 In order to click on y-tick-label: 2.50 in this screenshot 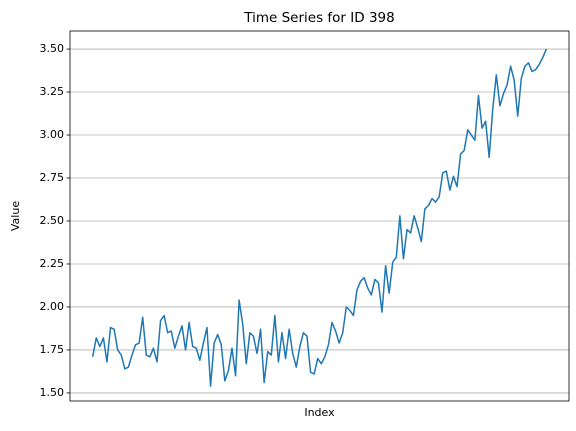, I will do `click(52, 220)`.